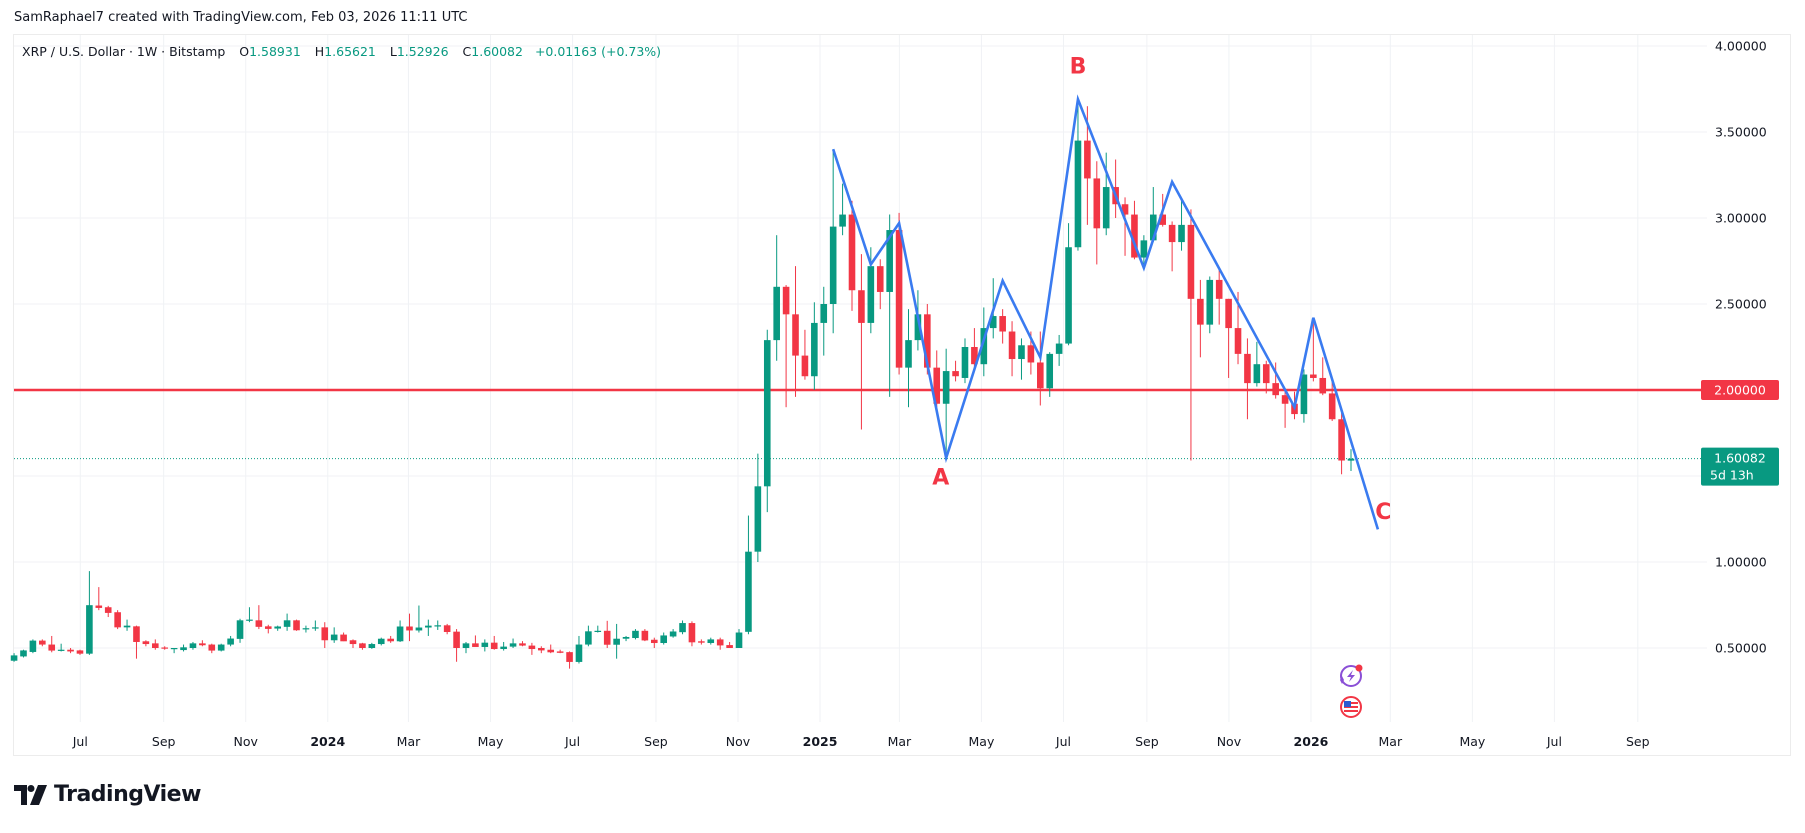 The image size is (1805, 833). What do you see at coordinates (820, 741) in the screenshot?
I see `time-tick-label: 2025` at bounding box center [820, 741].